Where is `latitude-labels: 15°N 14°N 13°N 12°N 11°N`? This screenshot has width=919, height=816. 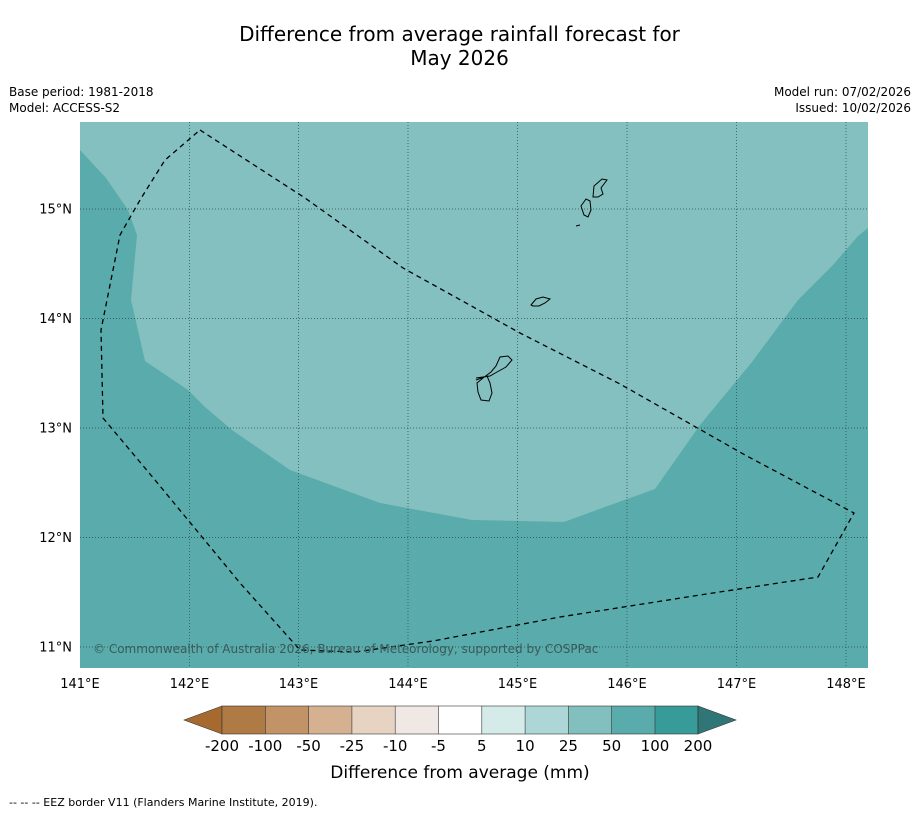 latitude-labels: 15°N 14°N 13°N 12°N 11°N is located at coordinates (55, 429).